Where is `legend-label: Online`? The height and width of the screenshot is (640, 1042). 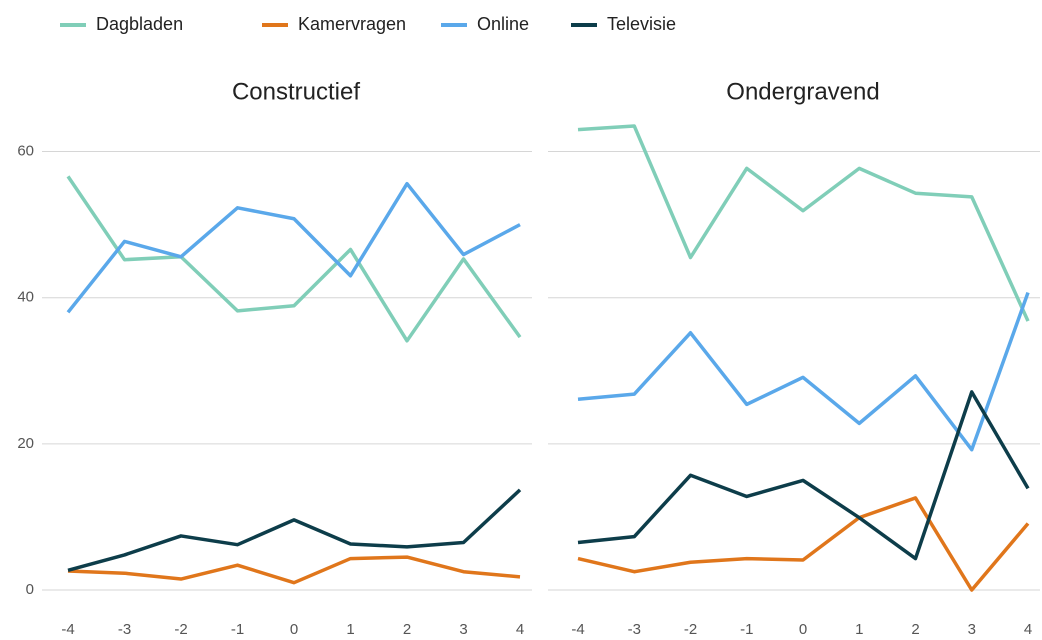 legend-label: Online is located at coordinates (503, 24).